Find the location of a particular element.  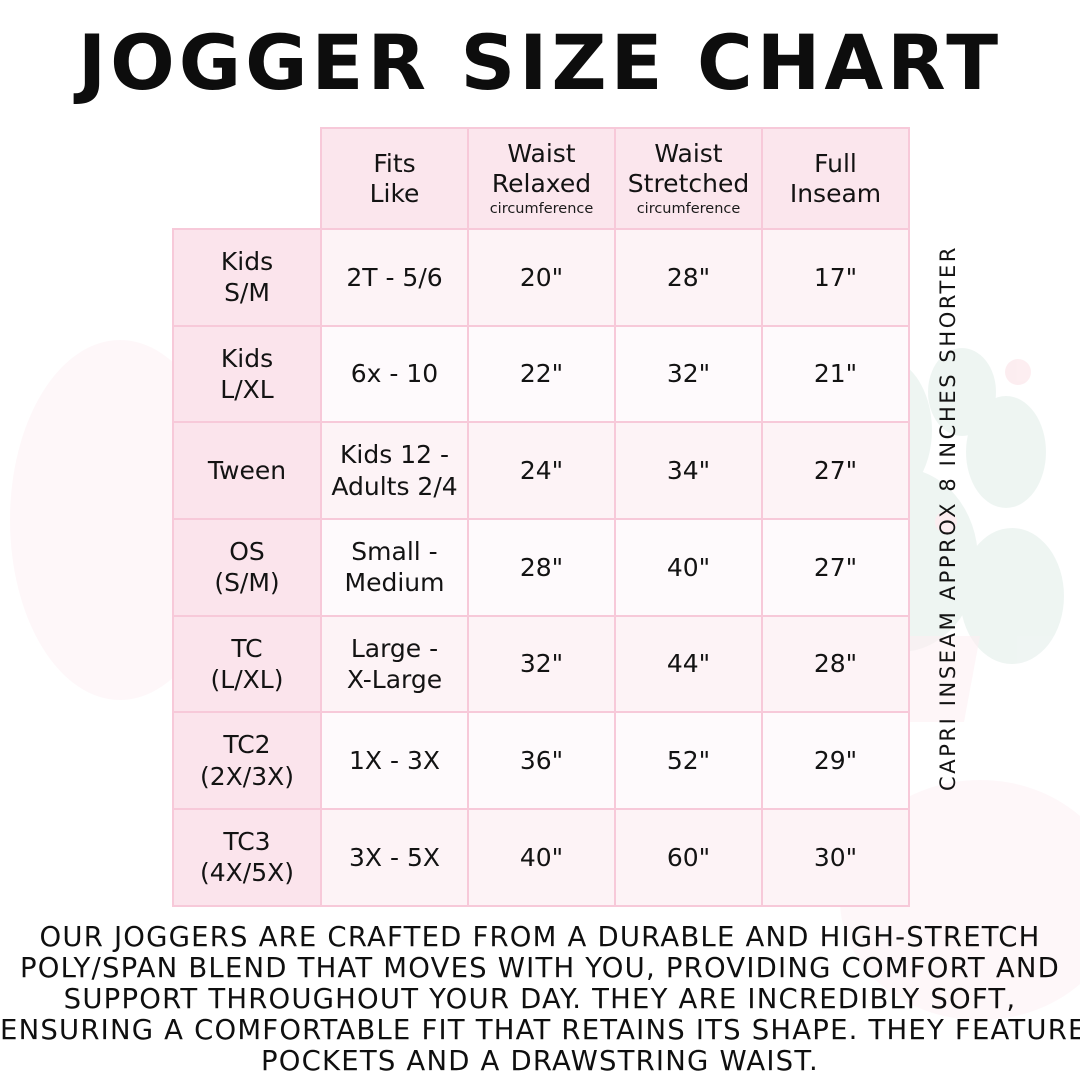

waist-stretched-cell: 60" is located at coordinates (688, 857).